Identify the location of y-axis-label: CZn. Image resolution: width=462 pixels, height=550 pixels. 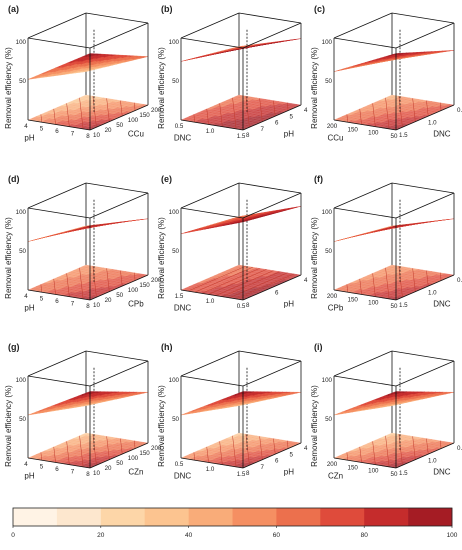
(135, 471).